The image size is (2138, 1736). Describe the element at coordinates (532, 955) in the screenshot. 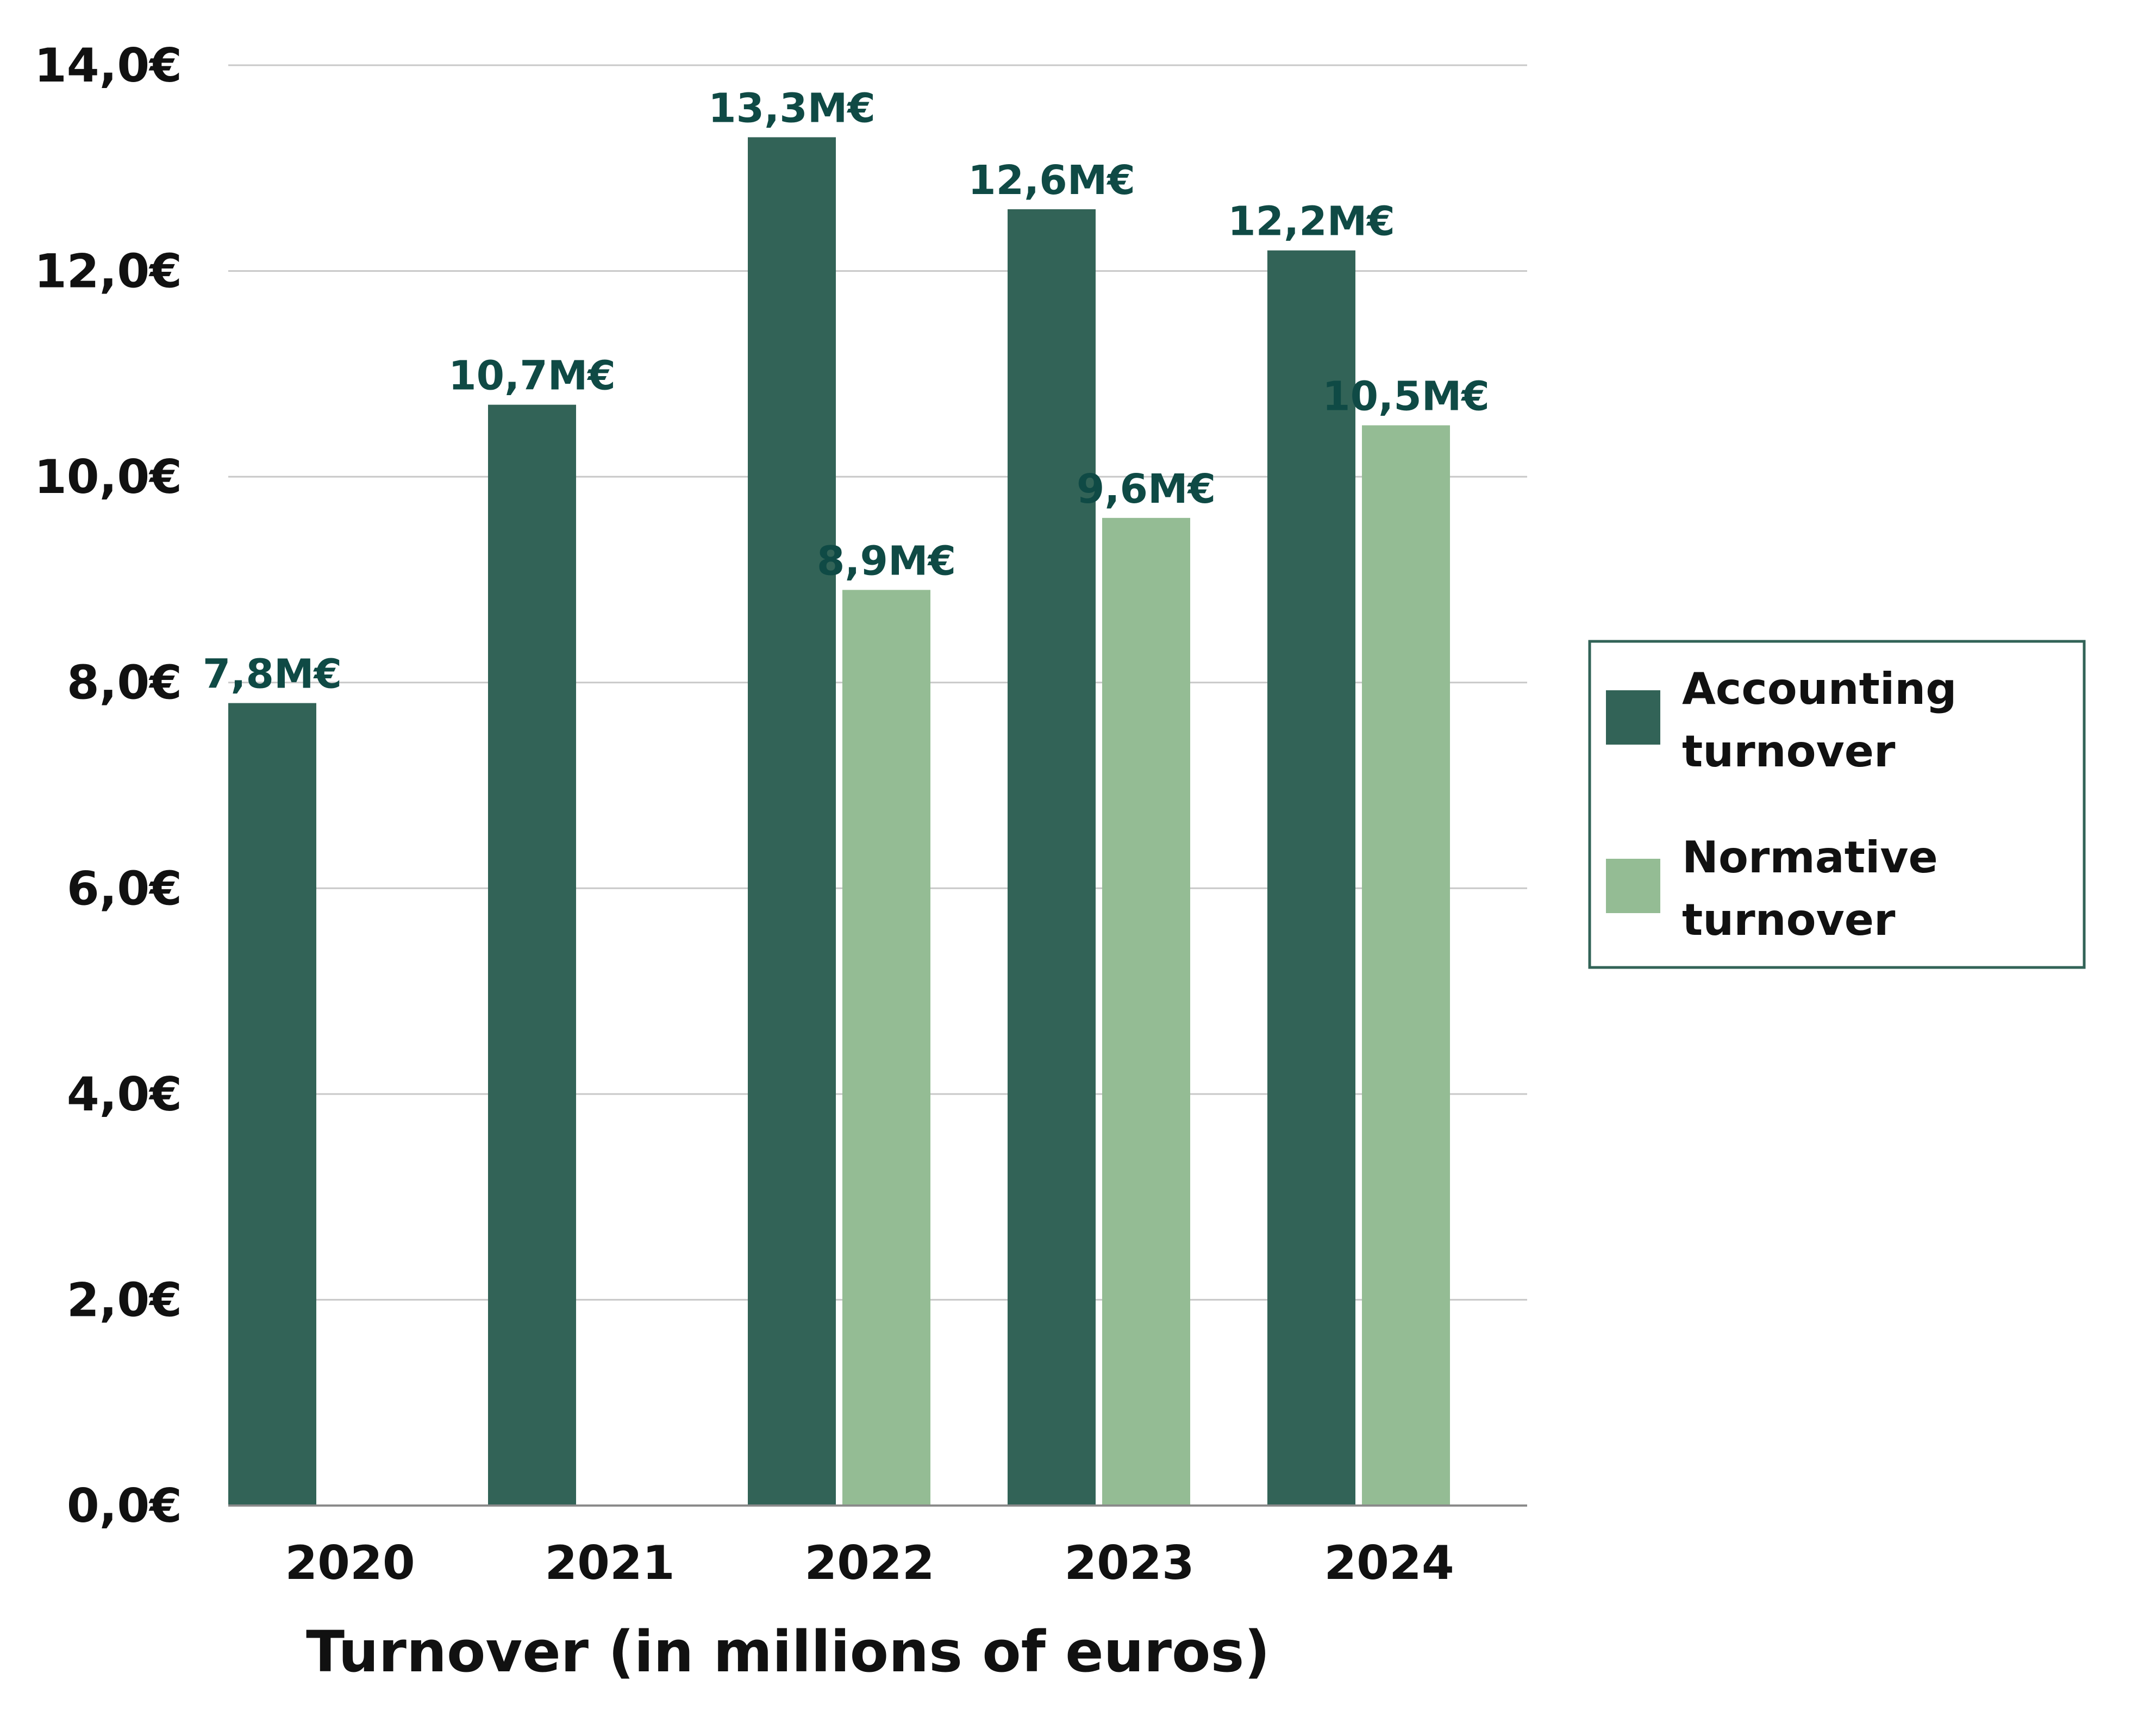

I see `bar-accounting-2021` at that location.